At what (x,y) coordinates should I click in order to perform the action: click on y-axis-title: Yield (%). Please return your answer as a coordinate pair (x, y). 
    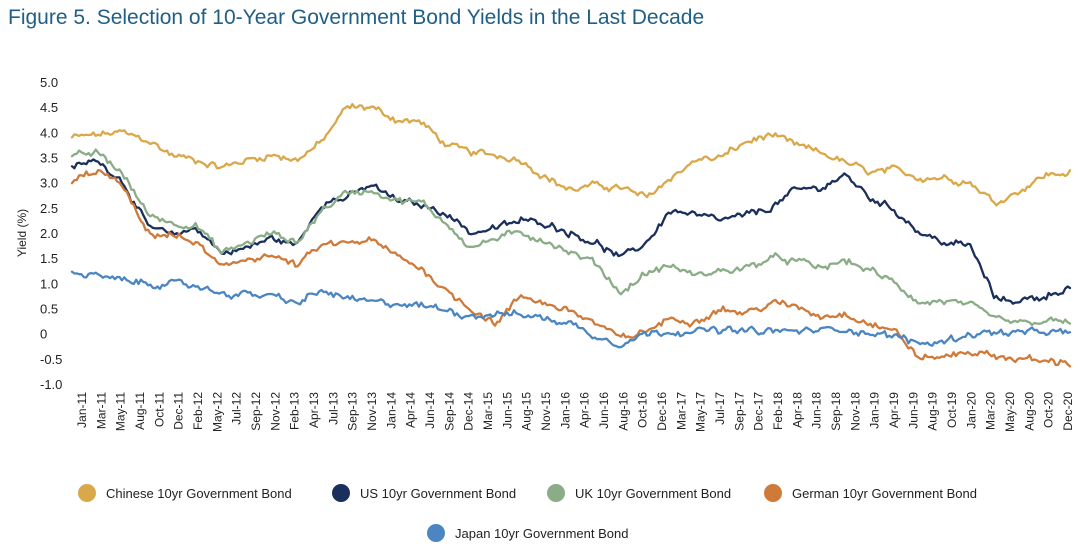
    Looking at the image, I should click on (22, 233).